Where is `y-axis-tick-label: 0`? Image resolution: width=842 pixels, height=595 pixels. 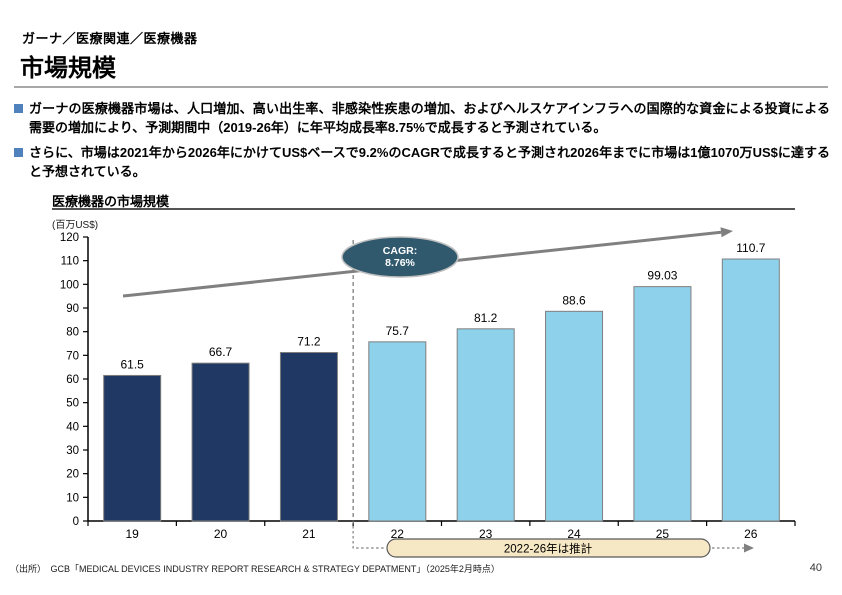 y-axis-tick-label: 0 is located at coordinates (76, 522).